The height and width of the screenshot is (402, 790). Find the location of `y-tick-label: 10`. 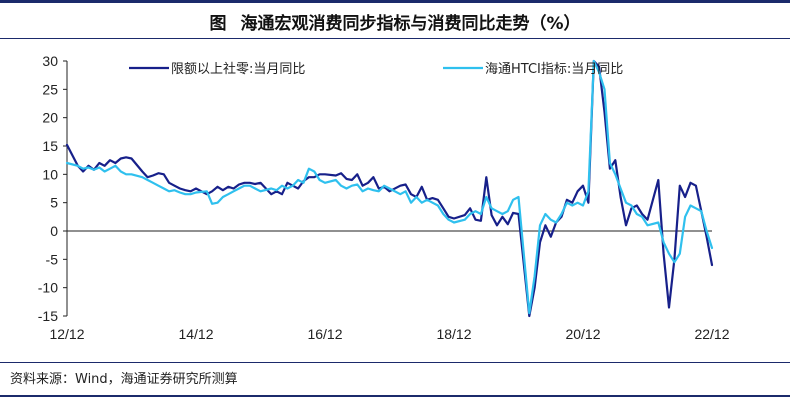

y-tick-label: 10 is located at coordinates (50, 174).